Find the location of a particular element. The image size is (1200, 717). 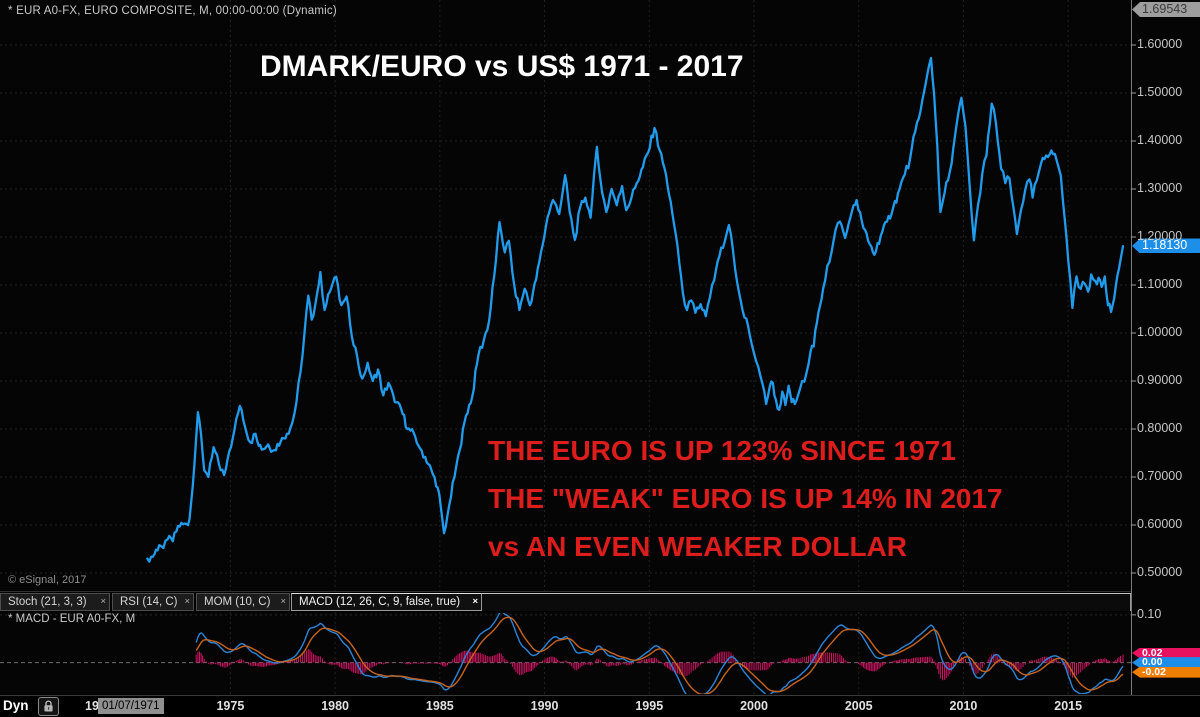

y-axis-label: 1.10000 is located at coordinates (1160, 284).